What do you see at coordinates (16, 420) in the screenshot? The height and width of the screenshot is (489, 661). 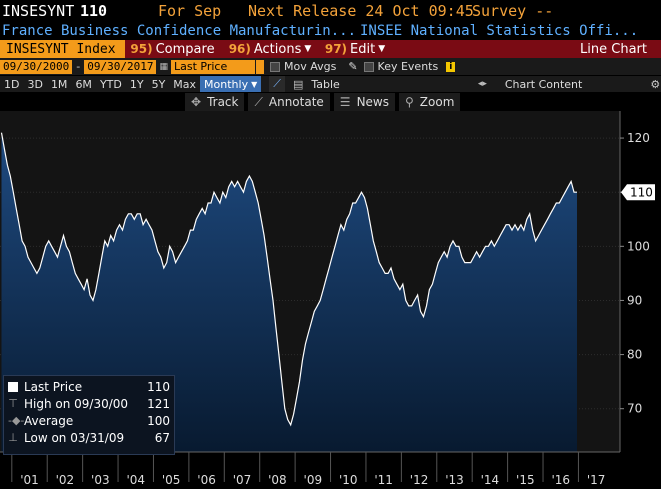 I see `average-marker-icon: -◆-` at bounding box center [16, 420].